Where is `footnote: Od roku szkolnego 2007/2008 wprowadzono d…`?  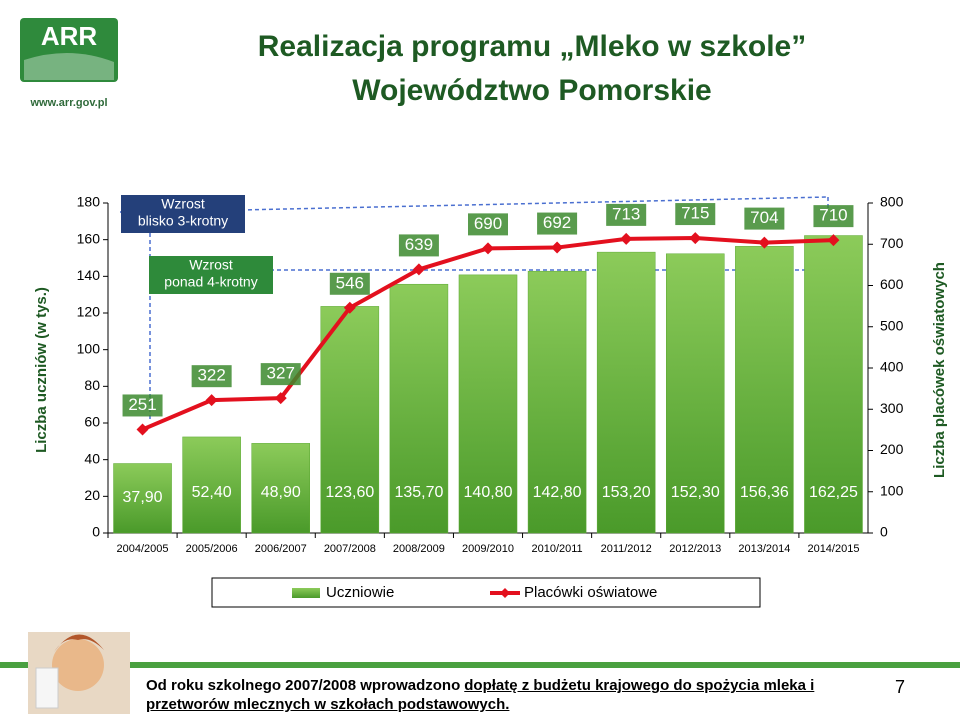
footnote: Od roku szkolnego 2007/2008 wprowadzono d… is located at coordinates (491, 695).